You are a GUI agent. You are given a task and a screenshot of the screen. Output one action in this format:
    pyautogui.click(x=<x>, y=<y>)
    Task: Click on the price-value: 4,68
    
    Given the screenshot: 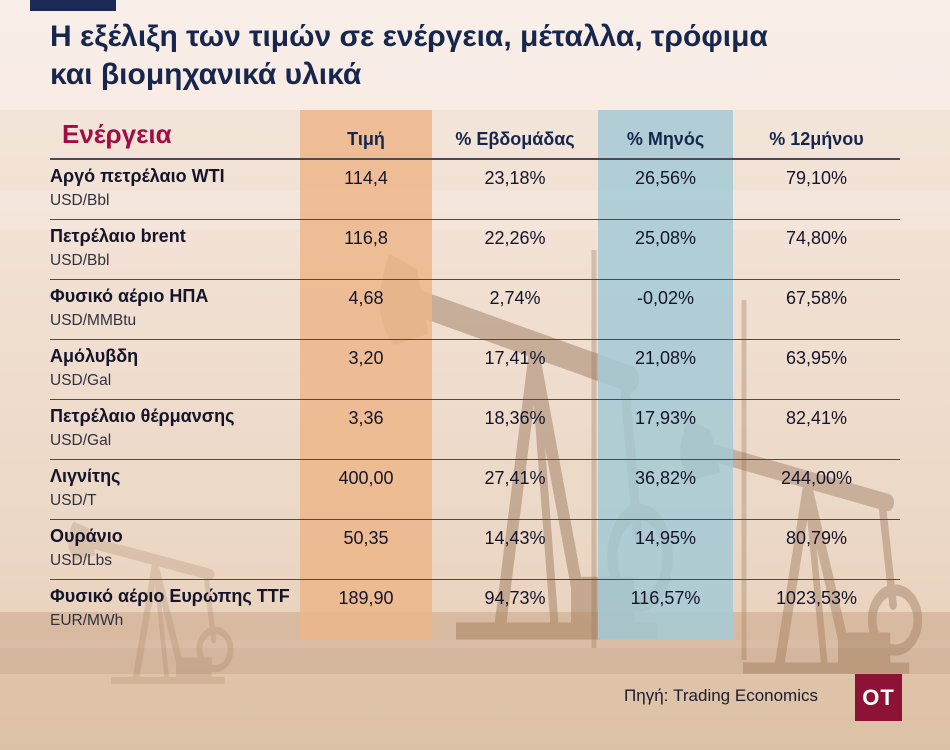 What is the action you would take?
    pyautogui.click(x=366, y=298)
    